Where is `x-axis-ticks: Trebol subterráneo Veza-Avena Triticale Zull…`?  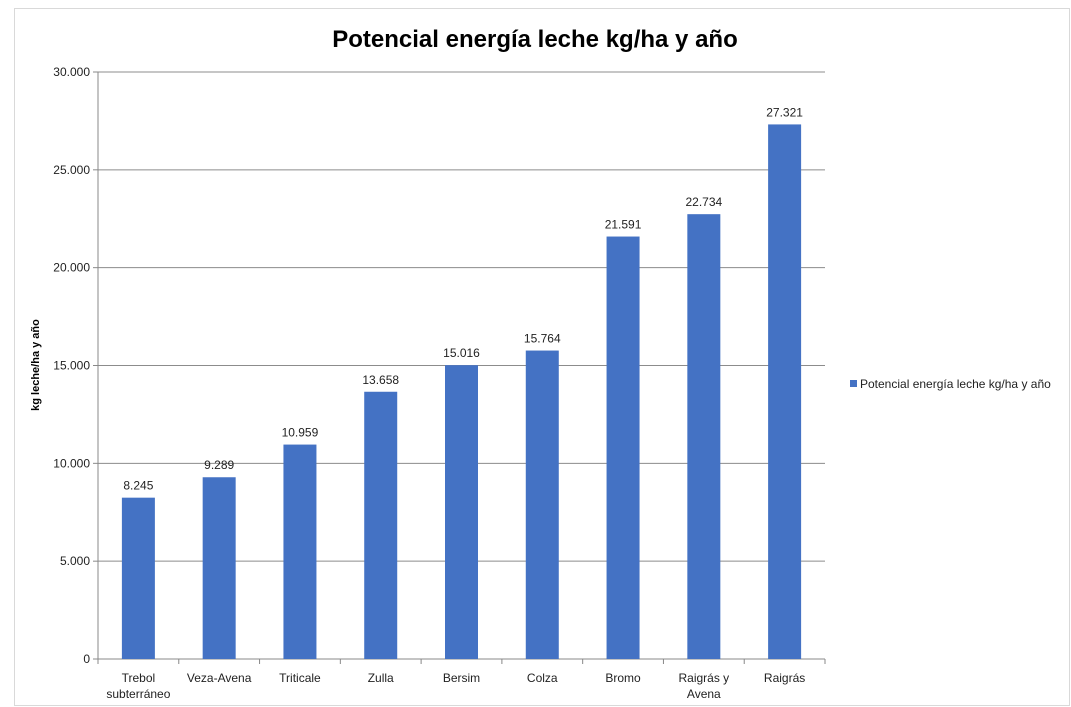
x-axis-ticks: Trebol subterráneo Veza-Avena Triticale Zull… is located at coordinates (461, 680).